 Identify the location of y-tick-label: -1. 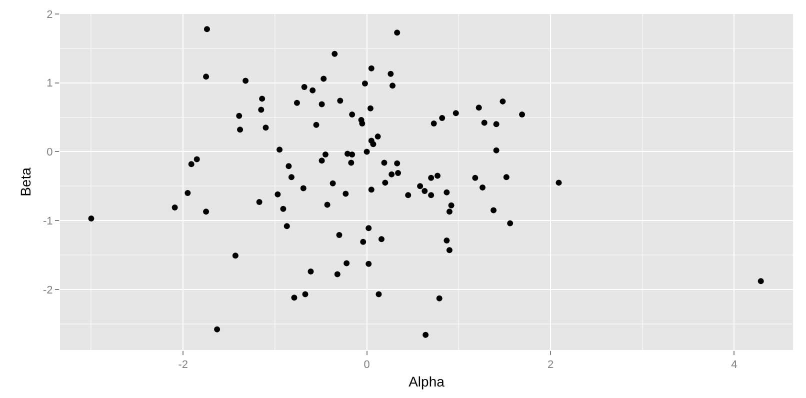
(48, 221).